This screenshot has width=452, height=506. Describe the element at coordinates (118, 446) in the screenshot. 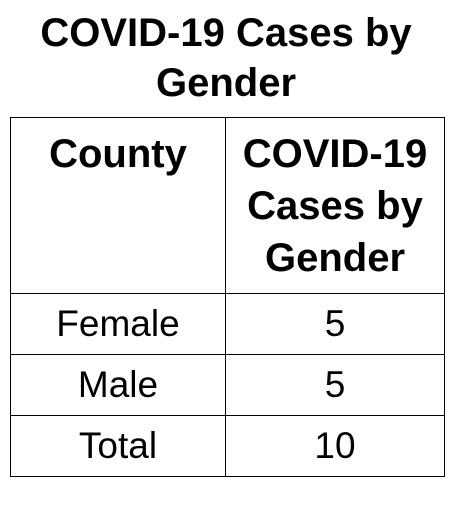

I see `row-label-total: Total` at that location.